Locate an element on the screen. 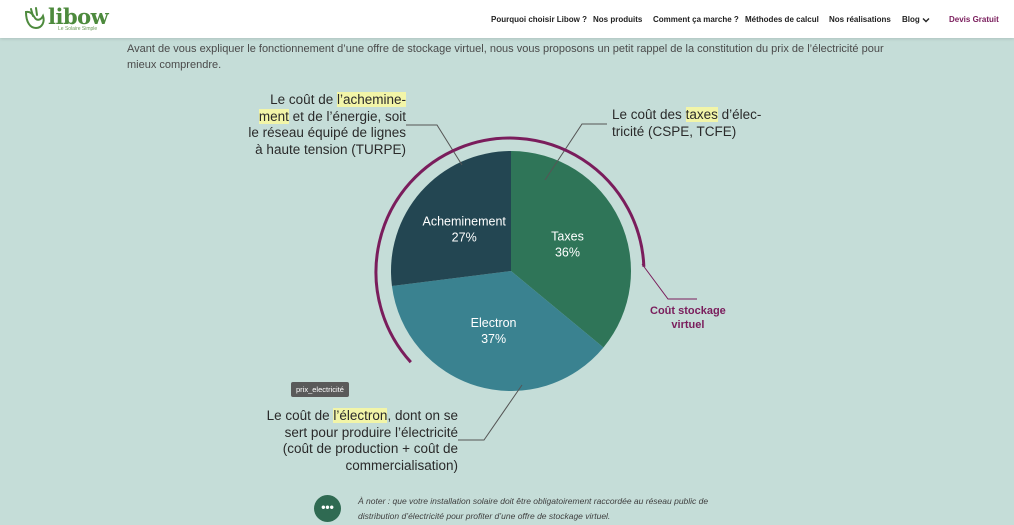 This screenshot has width=1014, height=525. virtual-storage-label: Coût stockage virtuel is located at coordinates (688, 318).